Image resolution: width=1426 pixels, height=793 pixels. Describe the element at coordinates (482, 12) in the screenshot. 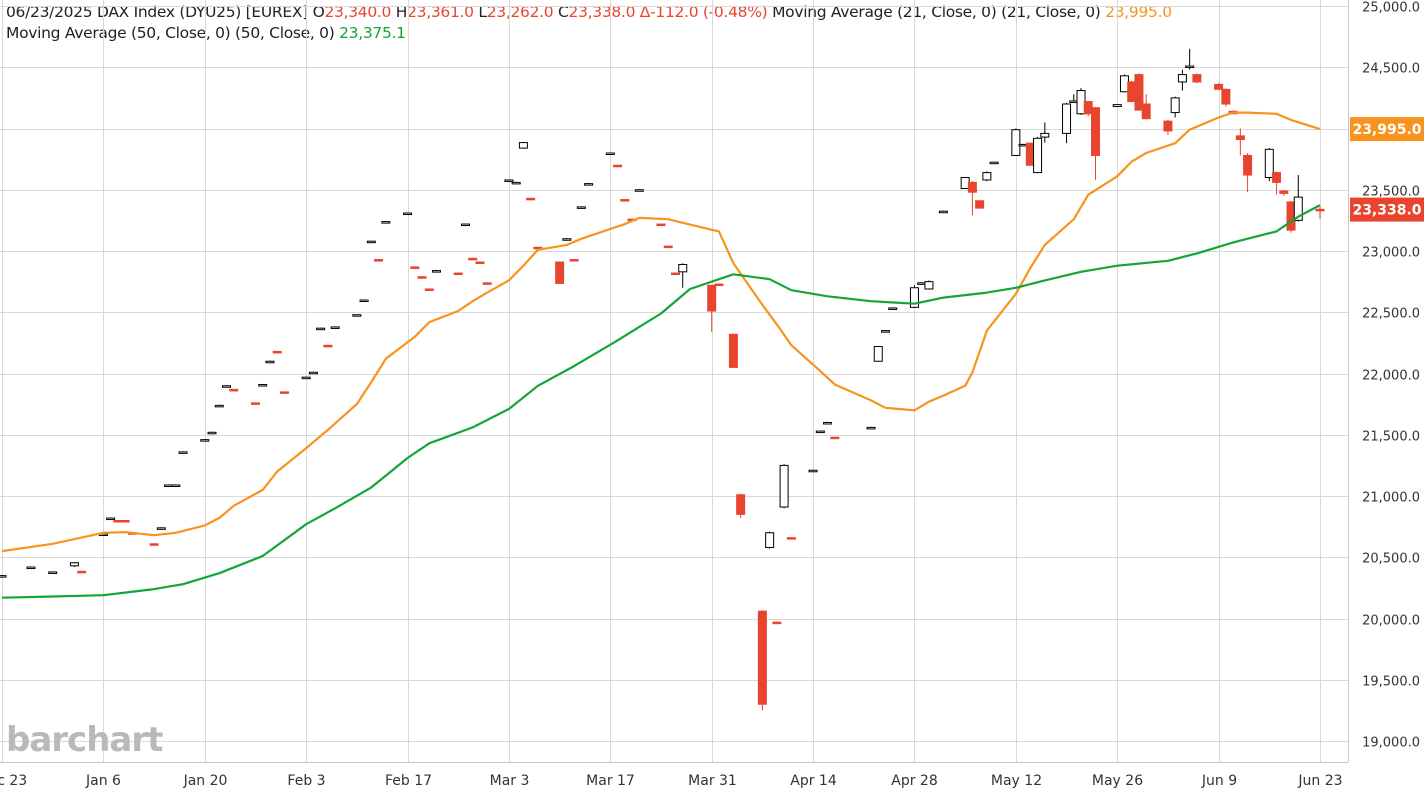

I see `header-low-label: L` at that location.